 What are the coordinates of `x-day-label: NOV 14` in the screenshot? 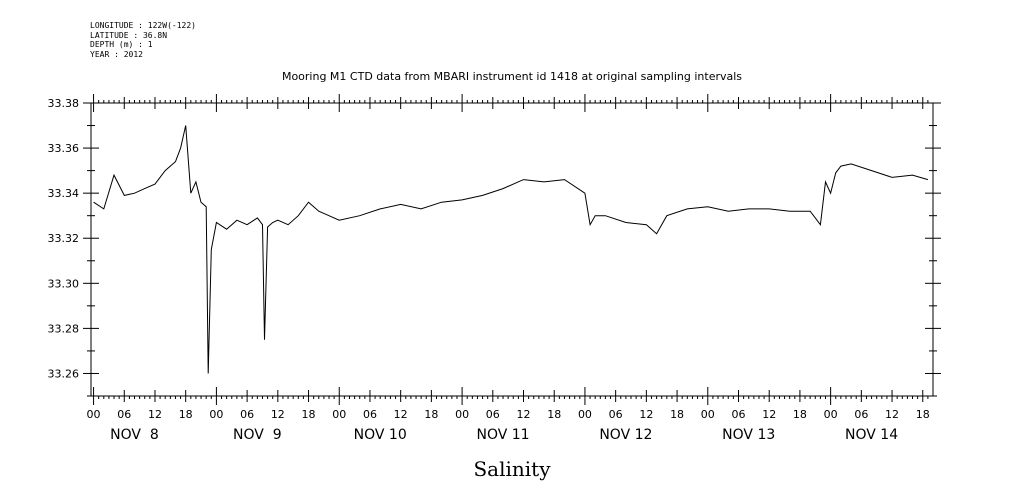 It's located at (871, 435).